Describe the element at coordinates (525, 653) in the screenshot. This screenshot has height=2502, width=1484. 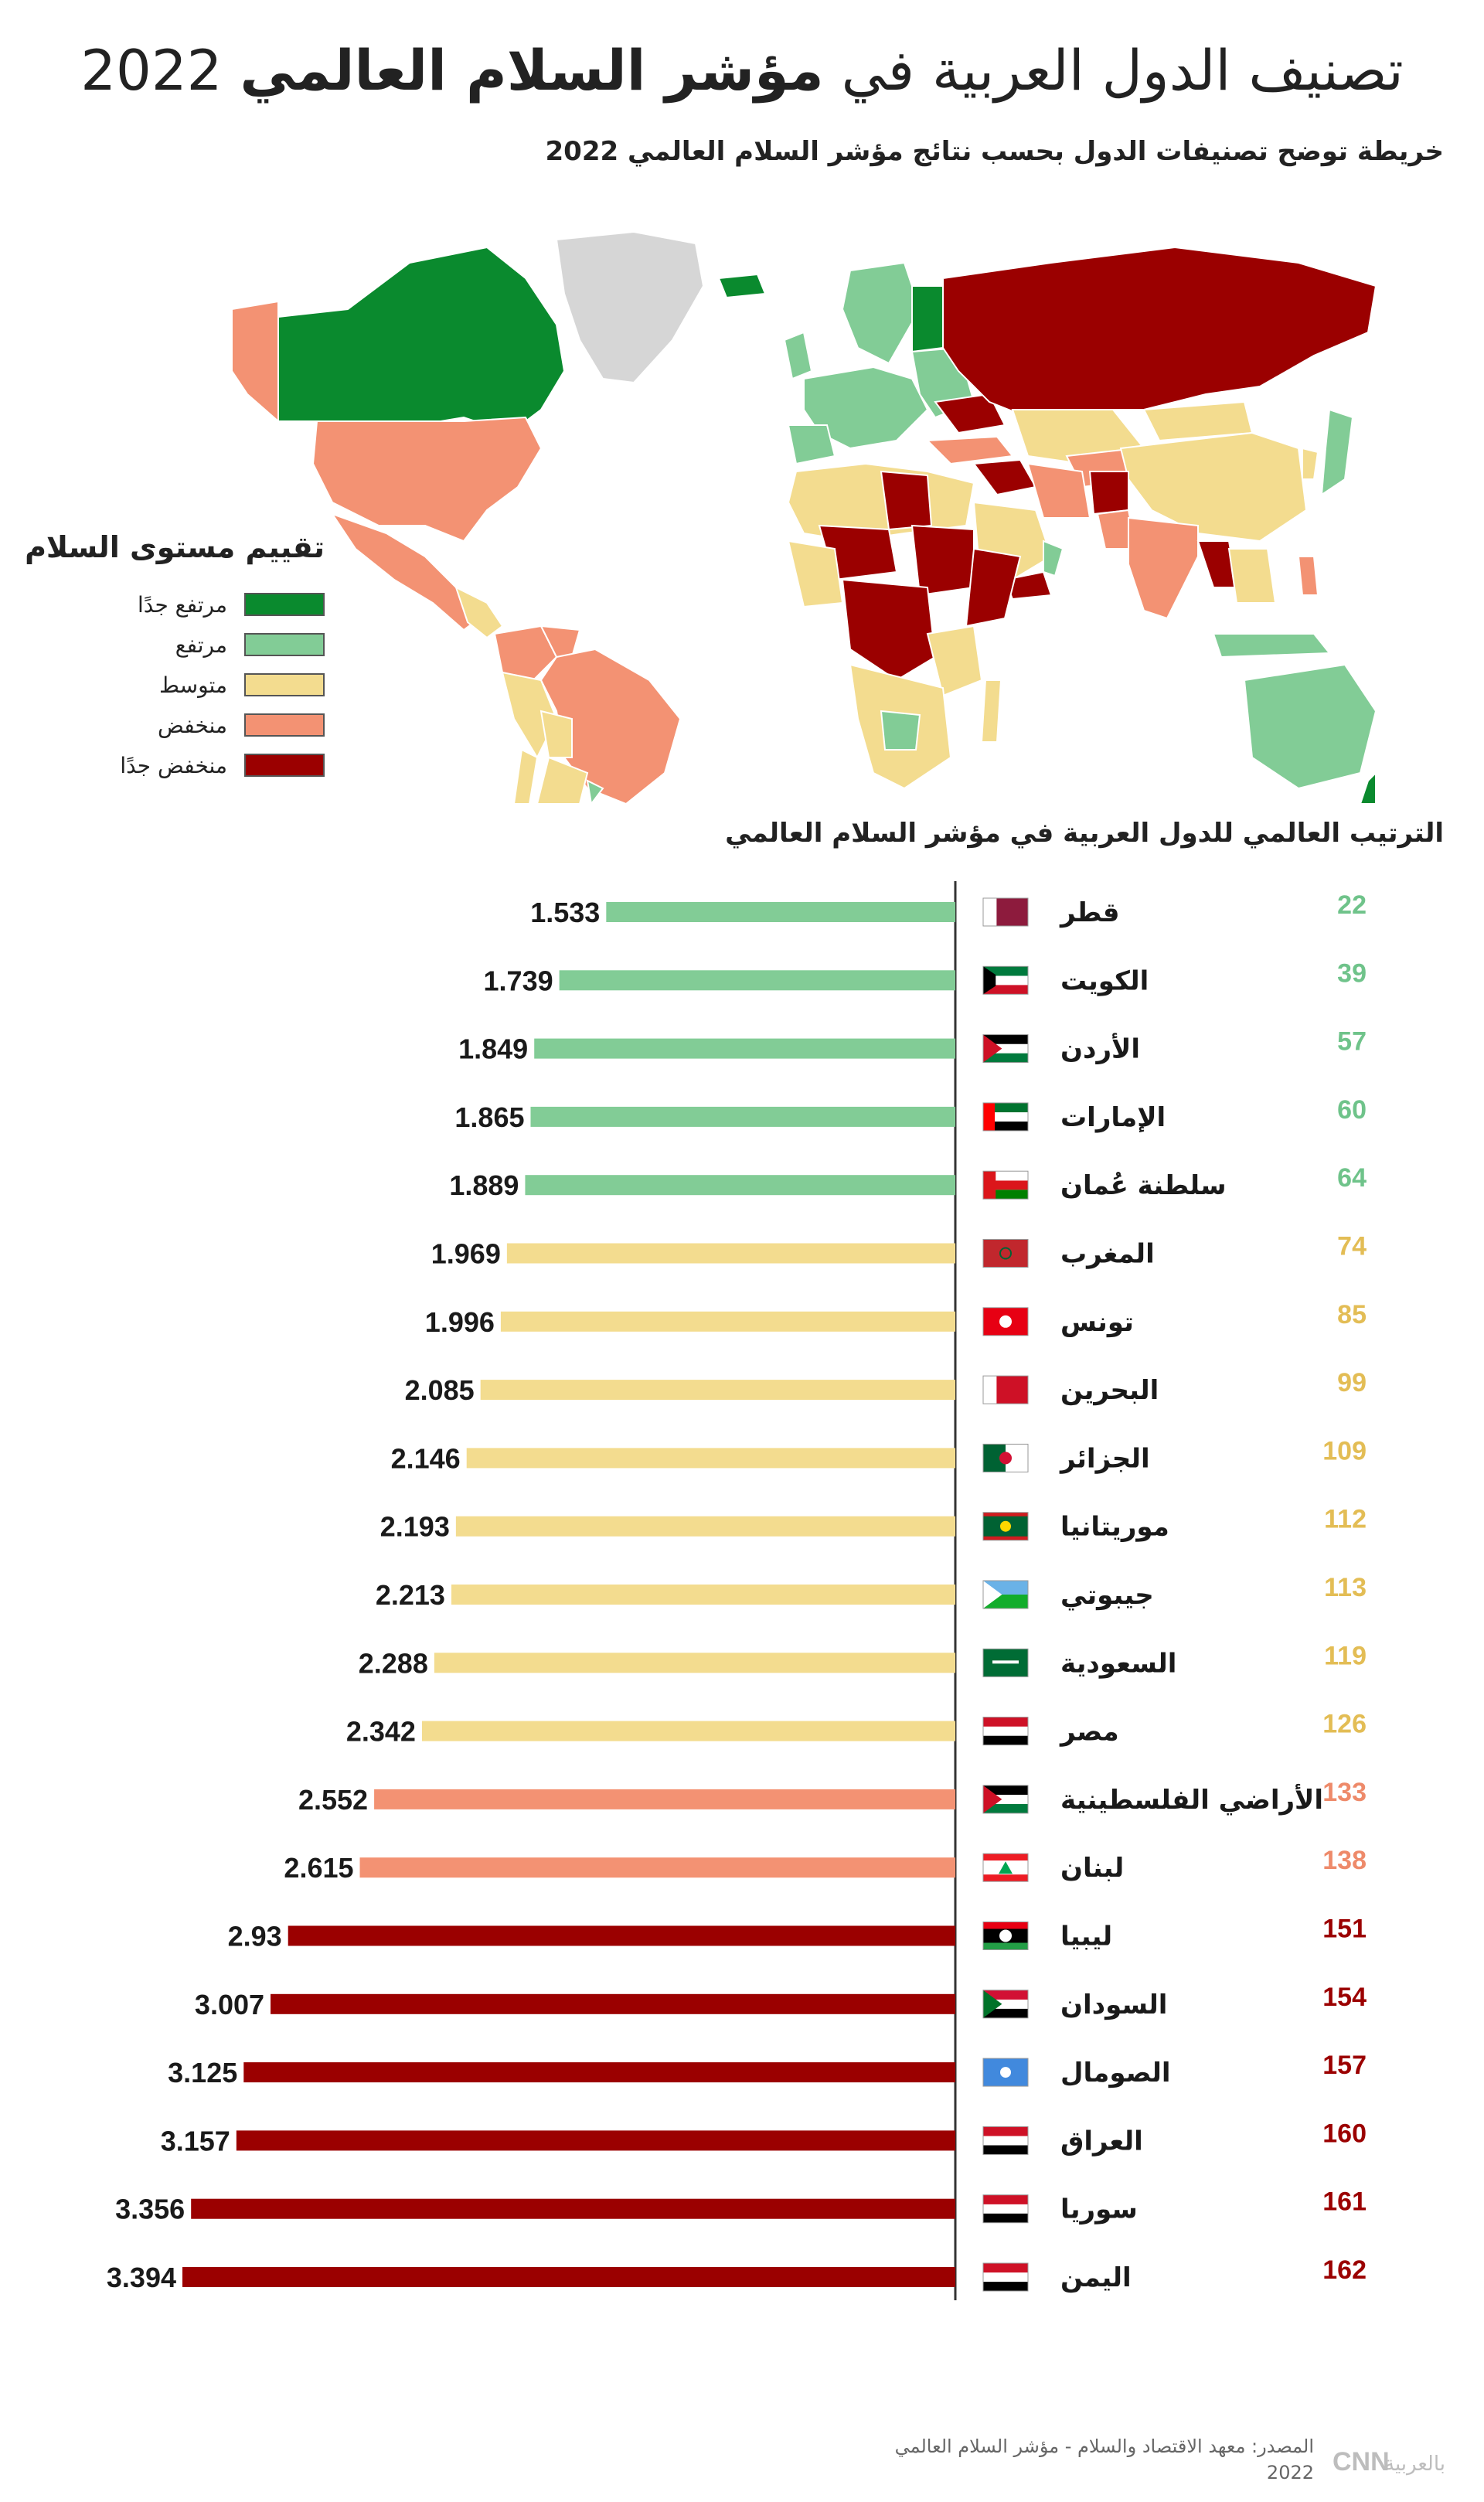
I see `map-colombia` at that location.